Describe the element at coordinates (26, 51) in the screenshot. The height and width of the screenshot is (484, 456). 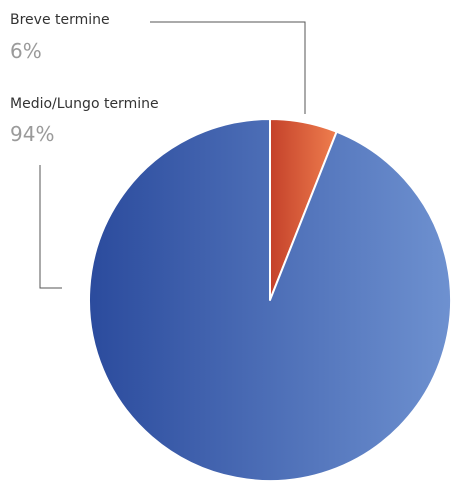
I see `value-label: 6%` at that location.